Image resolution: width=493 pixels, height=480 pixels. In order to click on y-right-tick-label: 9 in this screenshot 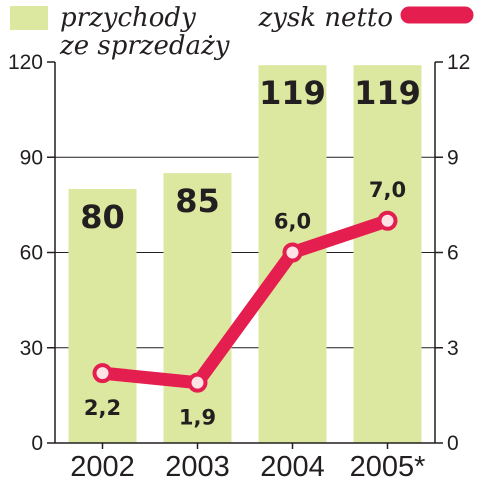, I will do `click(453, 157)`.